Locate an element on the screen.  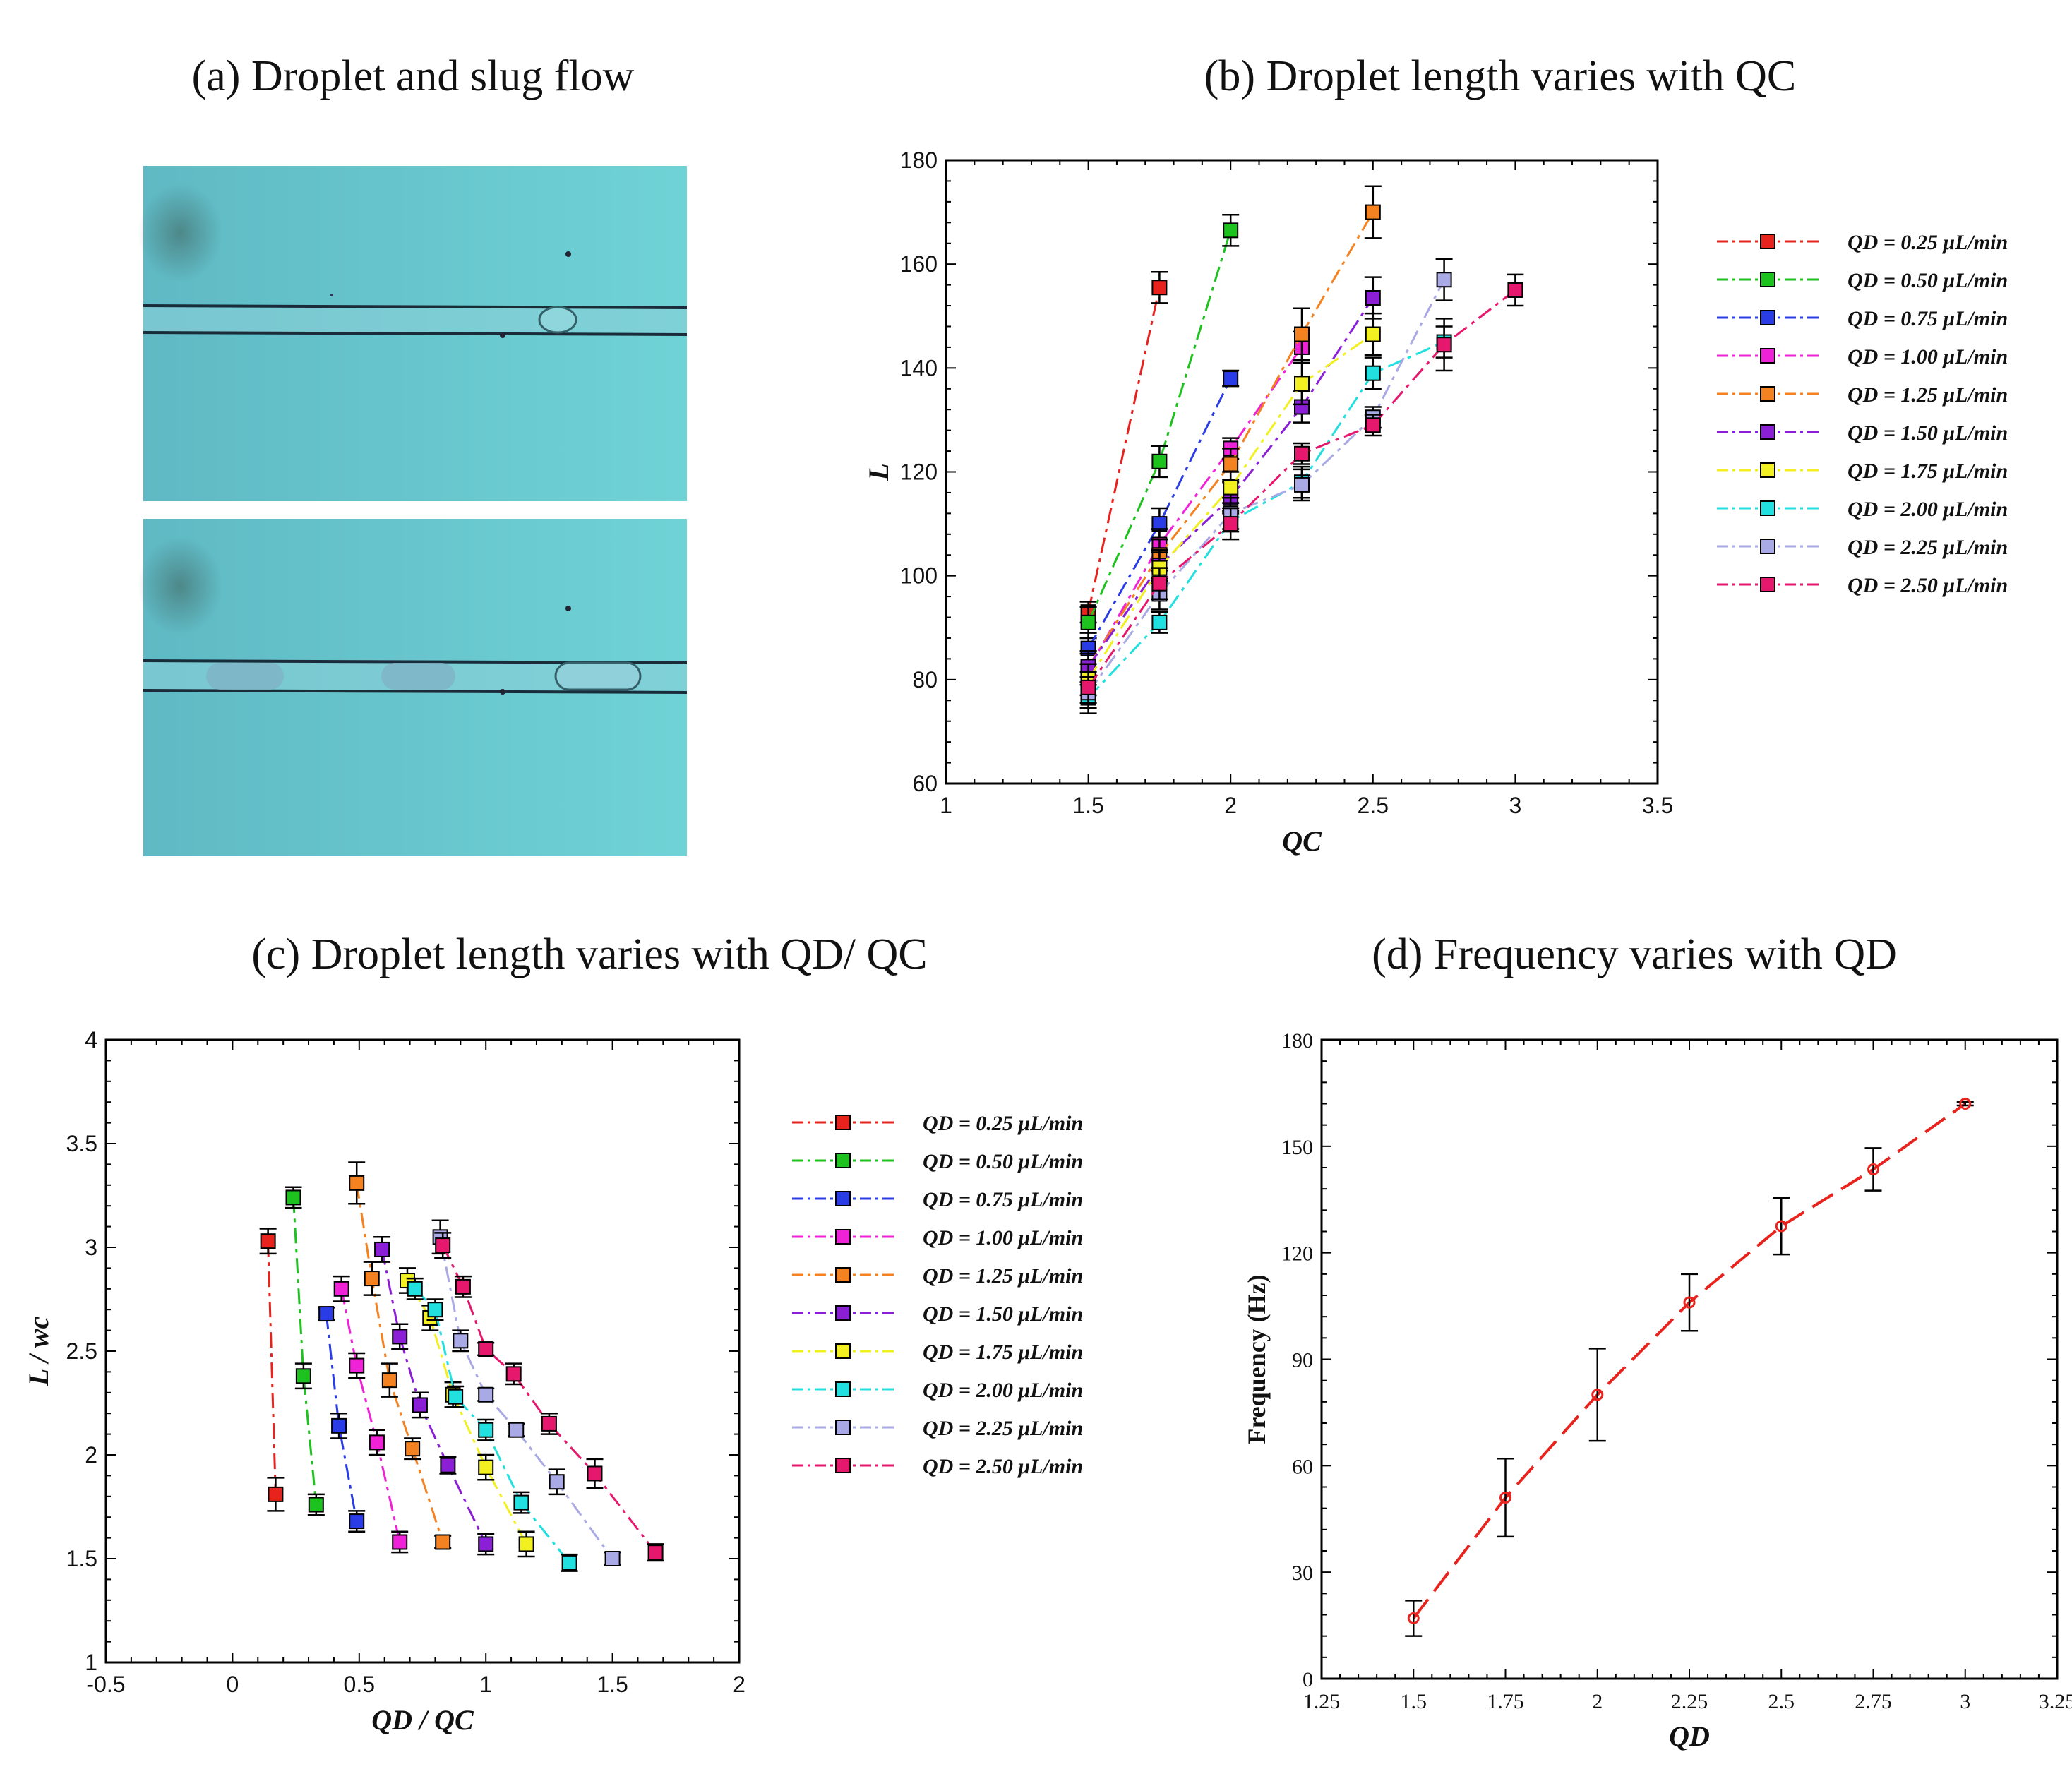
chart-c: -0.5 0 0.5 1 1.5 2 1 1.5 2 2.5 3 3.5 4 QD / QC L / wc is located at coordinates (384, 1381).